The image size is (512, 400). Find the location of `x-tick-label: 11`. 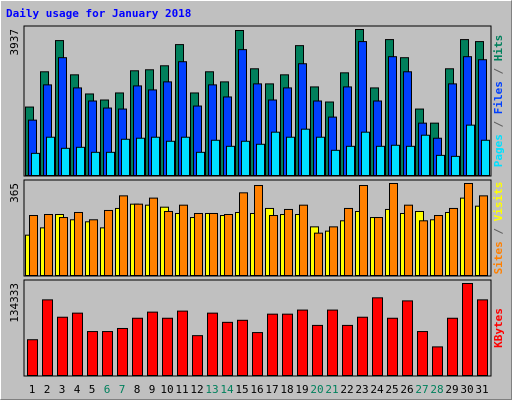

x-tick-label: 11 is located at coordinates (181, 389).